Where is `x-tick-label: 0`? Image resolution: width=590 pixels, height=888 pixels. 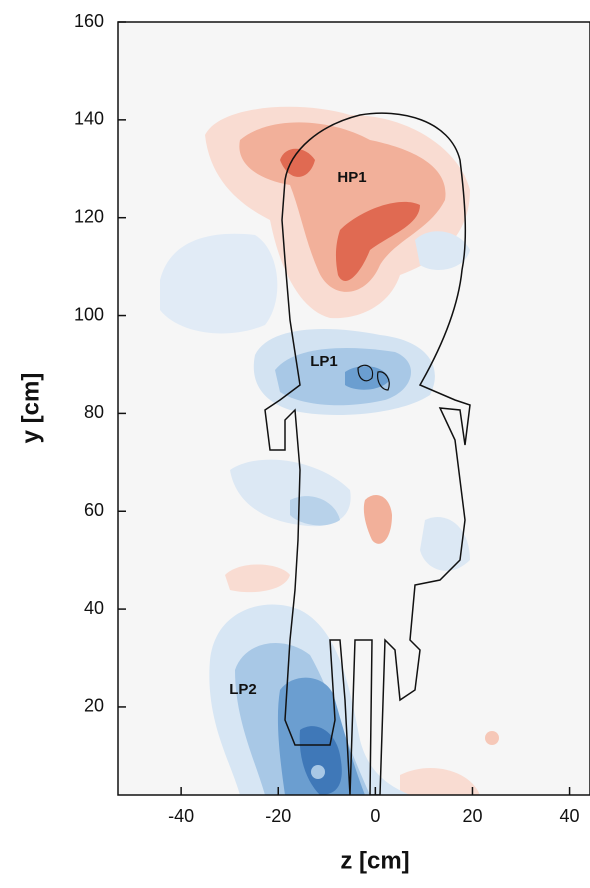
x-tick-label: 0 is located at coordinates (375, 816).